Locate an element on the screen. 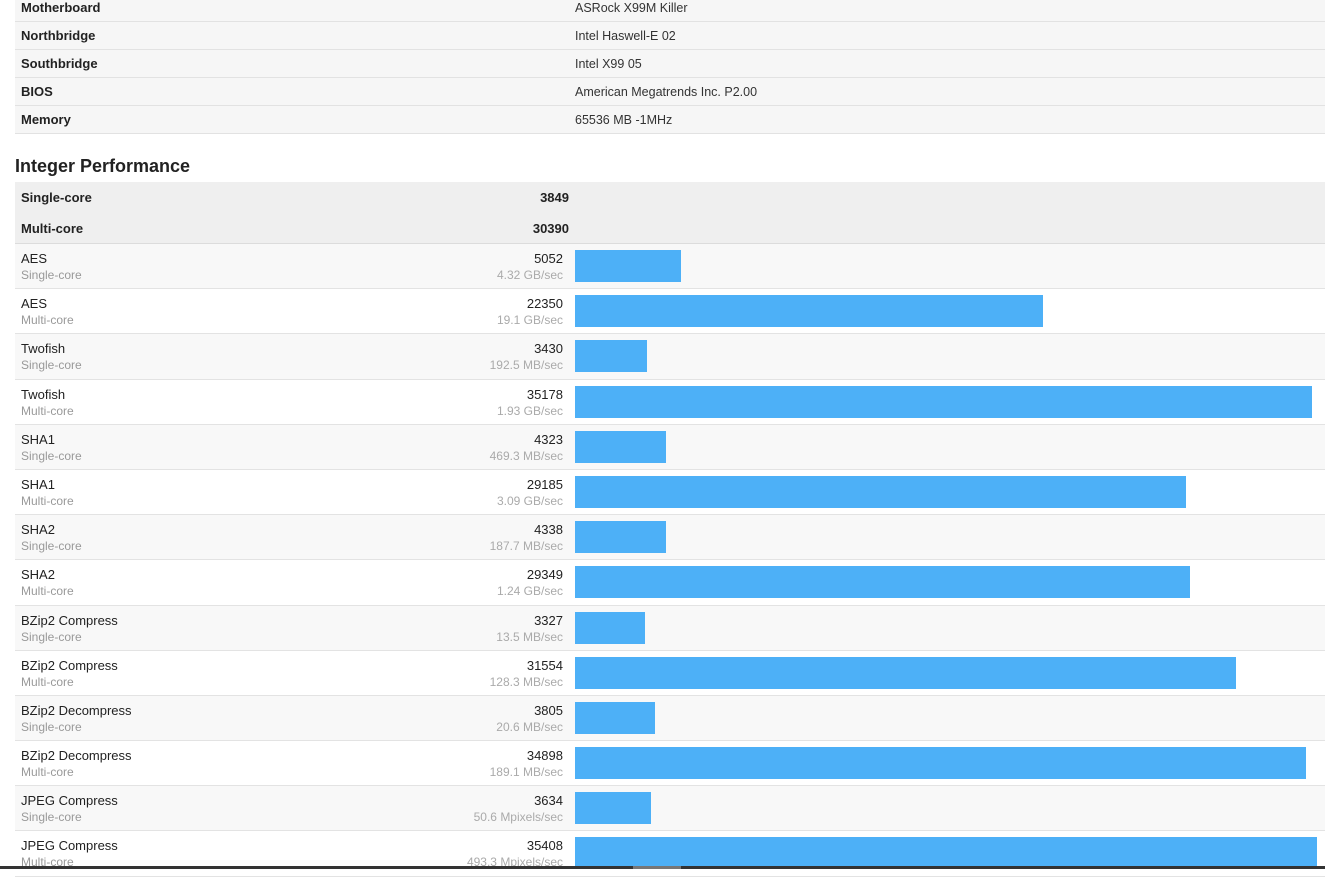  info-row-bios: BIOS American Megatrends Inc. P2.00 is located at coordinates (670, 92).